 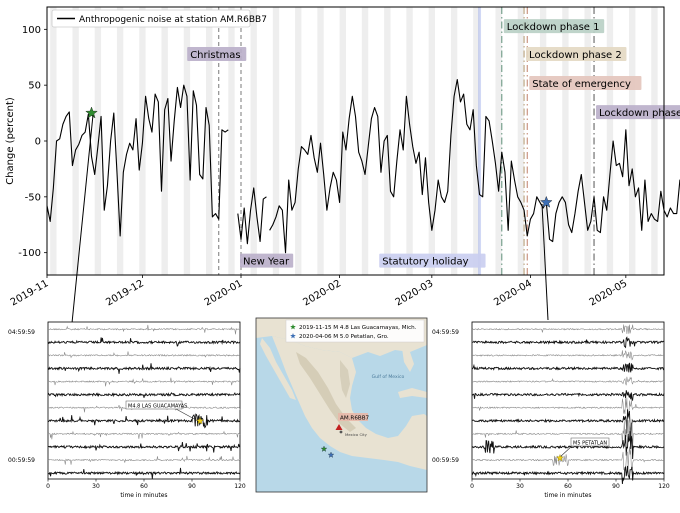 I want to click on event-label: Christmas, so click(x=217, y=54).